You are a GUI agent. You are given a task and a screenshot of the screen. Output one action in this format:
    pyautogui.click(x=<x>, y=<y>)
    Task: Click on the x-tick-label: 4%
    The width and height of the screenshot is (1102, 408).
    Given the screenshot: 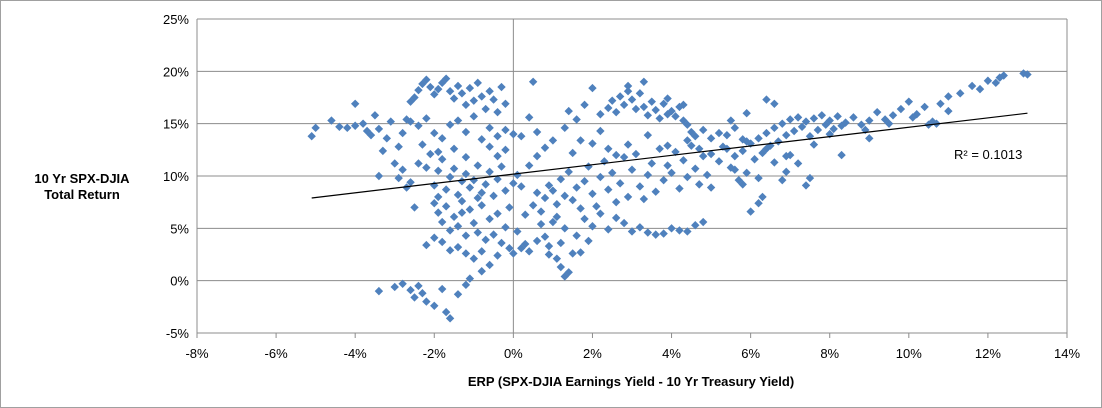 What is the action you would take?
    pyautogui.click(x=671, y=353)
    